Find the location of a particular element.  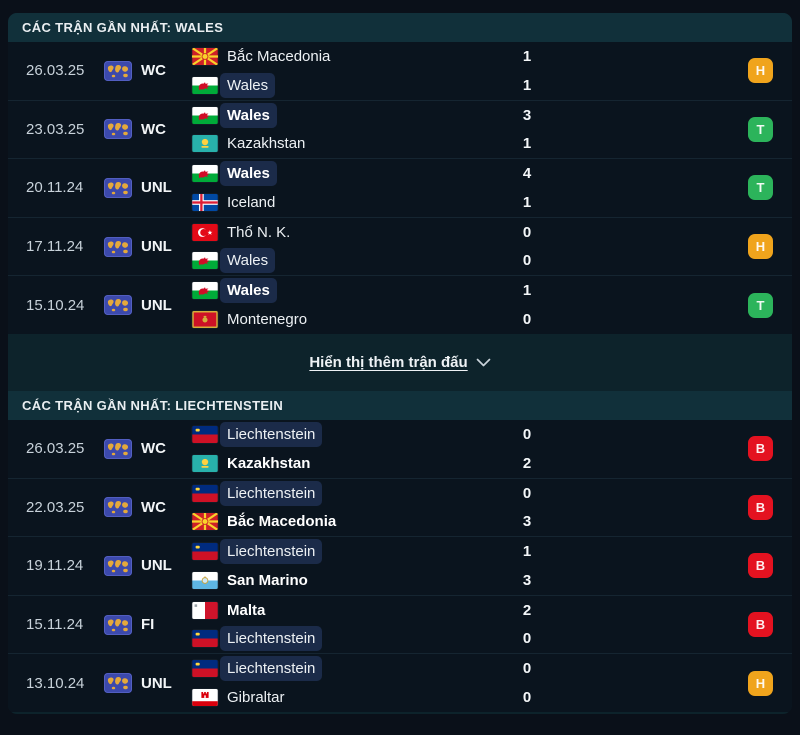

flag-montenegro-icon is located at coordinates (205, 319).